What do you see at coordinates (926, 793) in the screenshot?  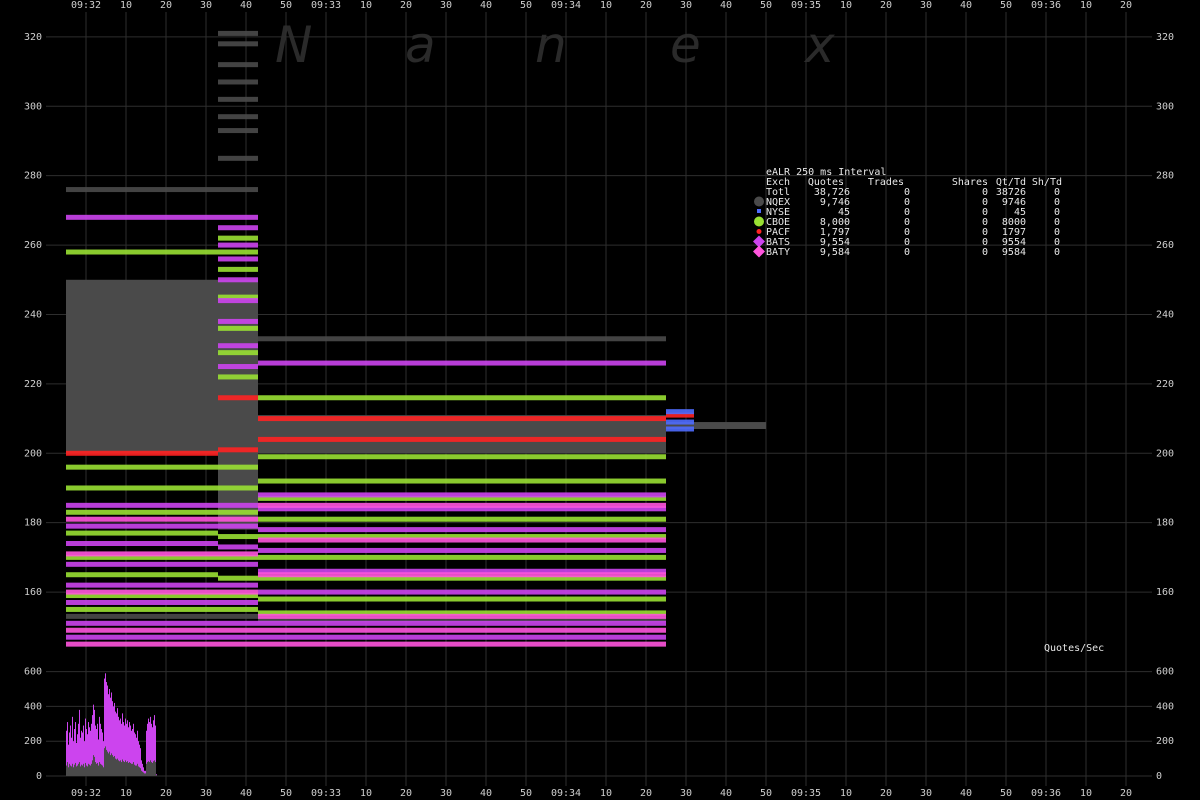 I see `x-tick-label: 30` at bounding box center [926, 793].